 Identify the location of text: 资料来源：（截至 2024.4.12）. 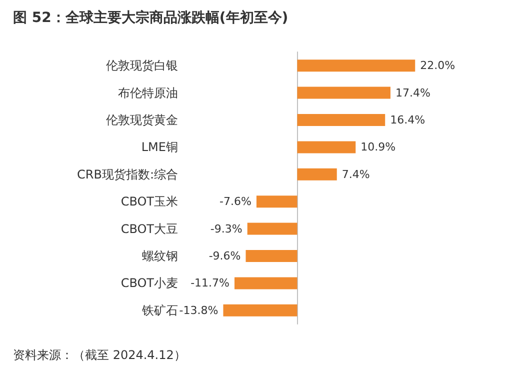
(99, 355).